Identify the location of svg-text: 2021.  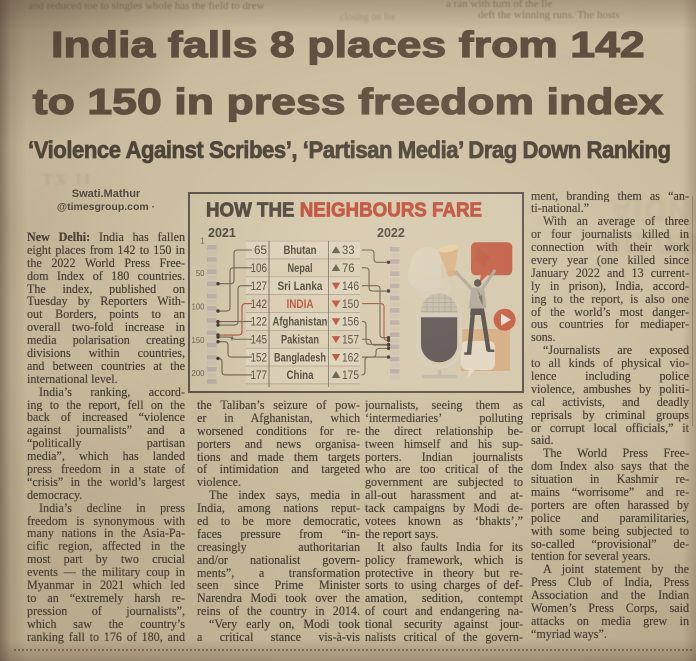
(222, 233).